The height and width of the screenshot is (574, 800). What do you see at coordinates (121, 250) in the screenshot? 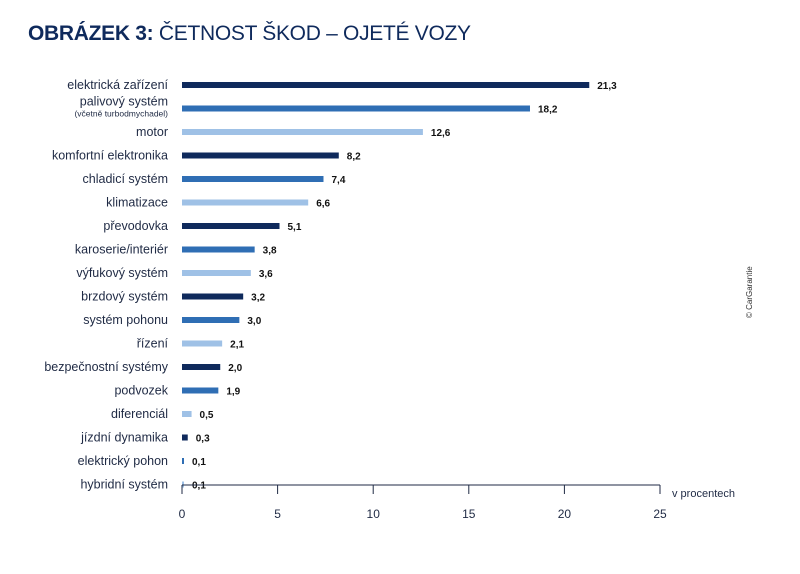
I see `category-label-7: karoserie/interiér` at bounding box center [121, 250].